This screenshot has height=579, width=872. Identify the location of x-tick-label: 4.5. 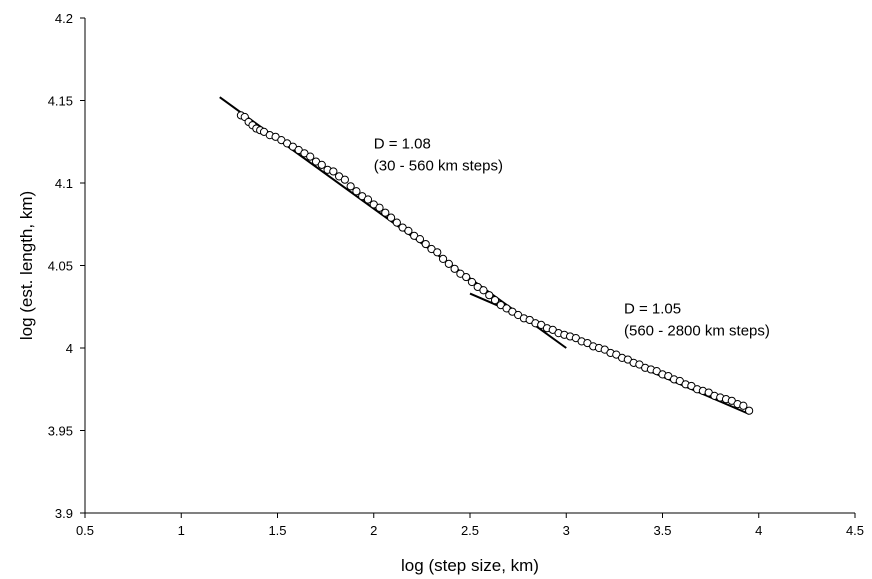
(855, 530).